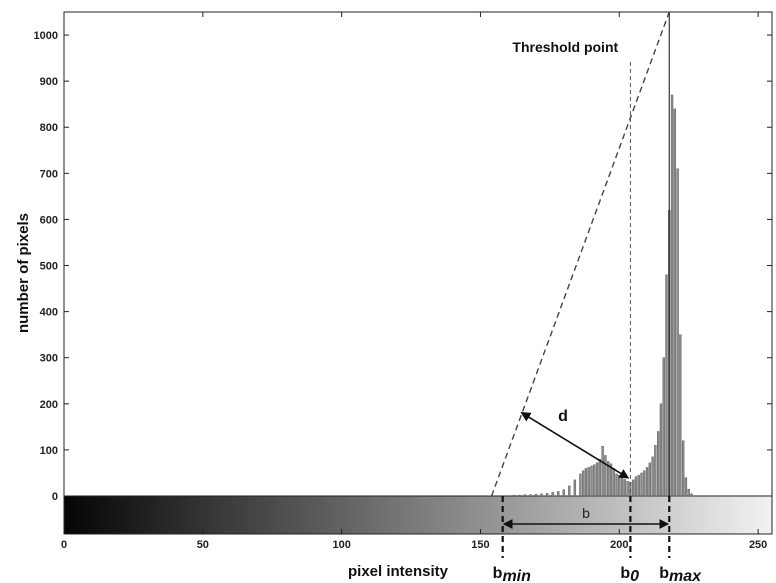 The image size is (776, 583). I want to click on x-axis-title: pixel intensity, so click(398, 571).